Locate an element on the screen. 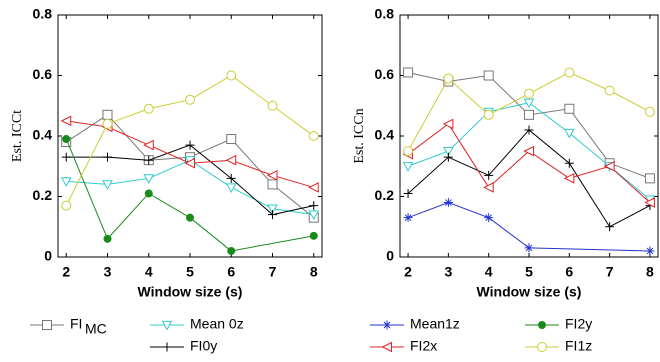 The width and height of the screenshot is (660, 362). legend-label: Mean 0z is located at coordinates (217, 324).